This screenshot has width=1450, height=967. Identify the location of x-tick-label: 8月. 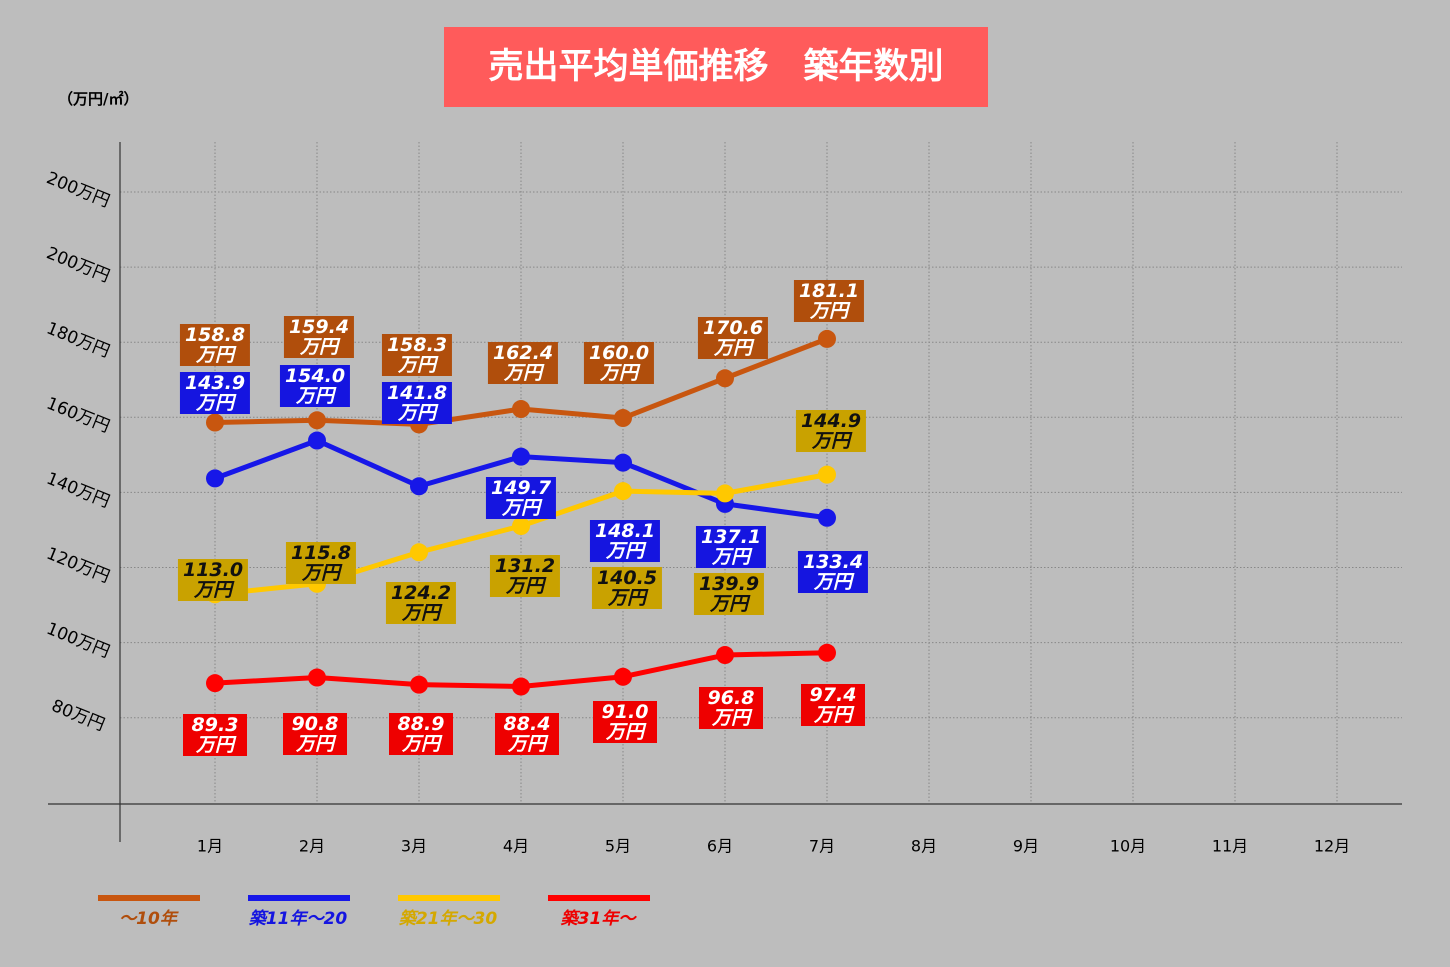
(924, 846).